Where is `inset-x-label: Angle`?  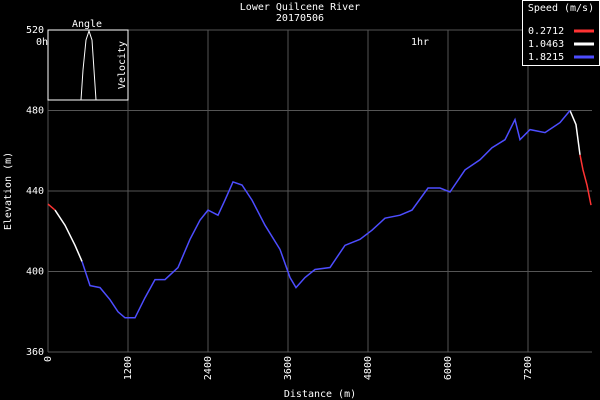 inset-x-label: Angle is located at coordinates (87, 24).